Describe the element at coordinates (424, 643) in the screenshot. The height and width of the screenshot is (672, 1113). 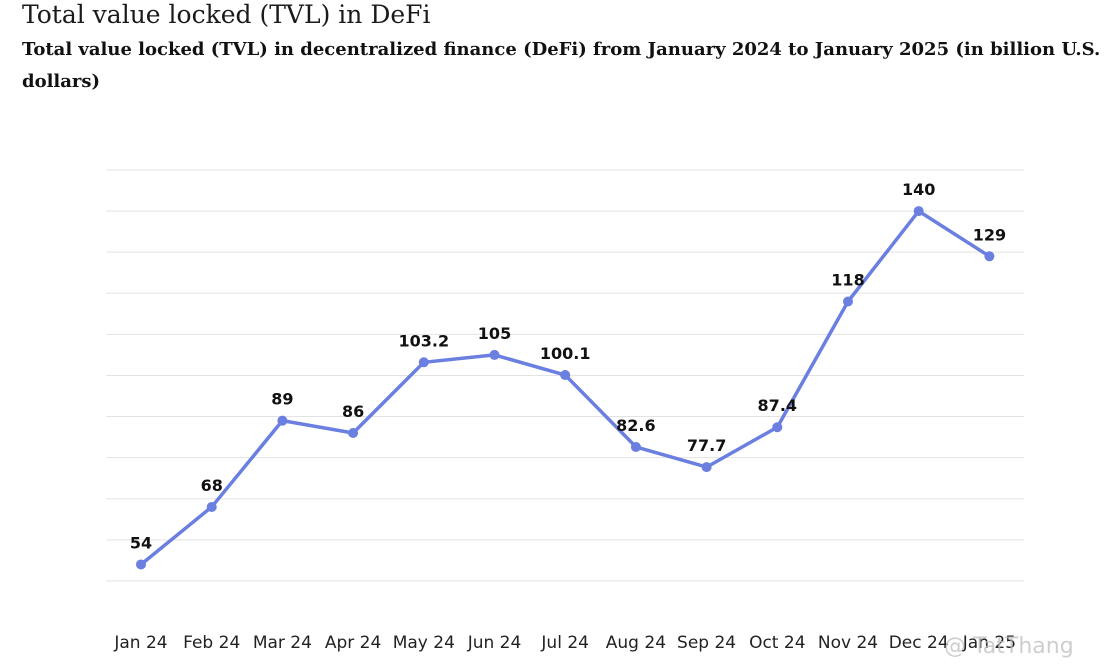
I see `x-tick-label: May 24` at that location.